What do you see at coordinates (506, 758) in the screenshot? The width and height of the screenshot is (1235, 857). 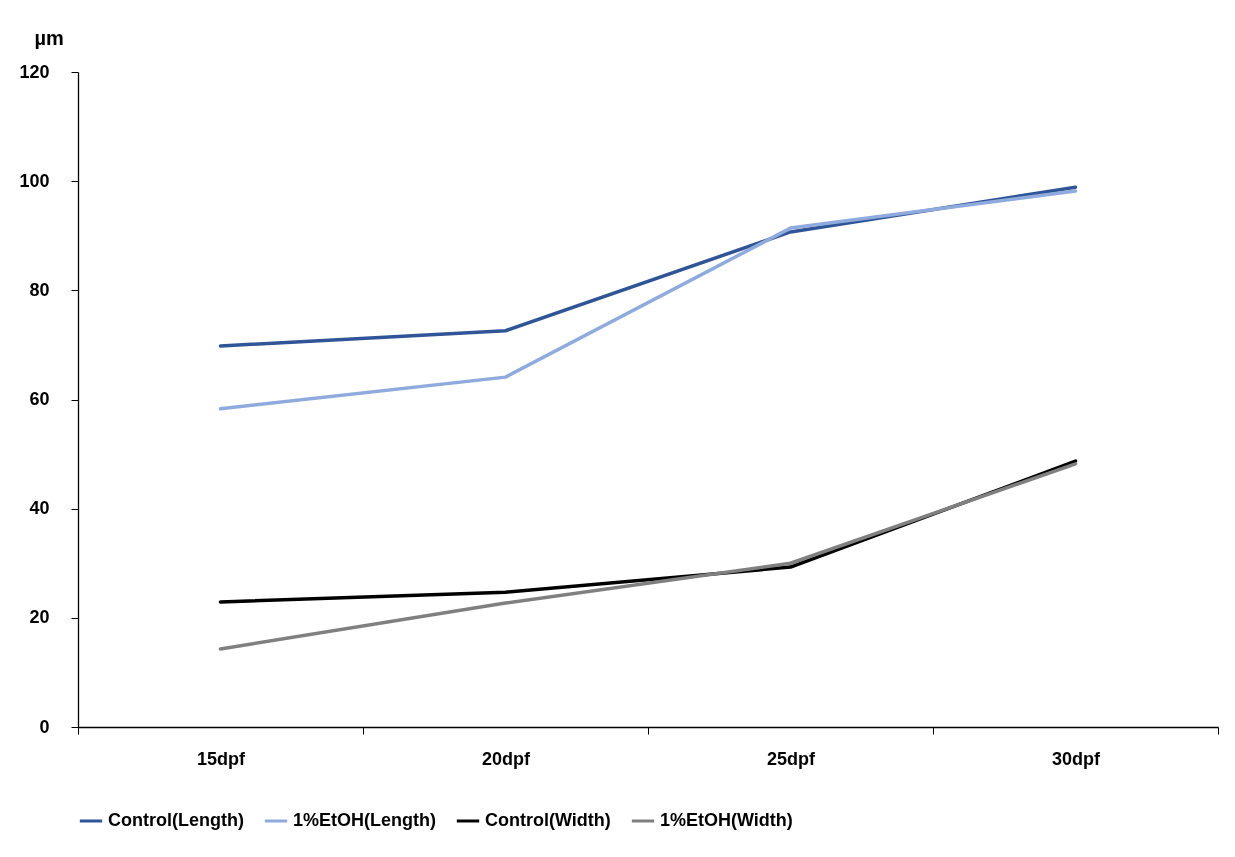 I see `x-tick-label: 20dpf` at bounding box center [506, 758].